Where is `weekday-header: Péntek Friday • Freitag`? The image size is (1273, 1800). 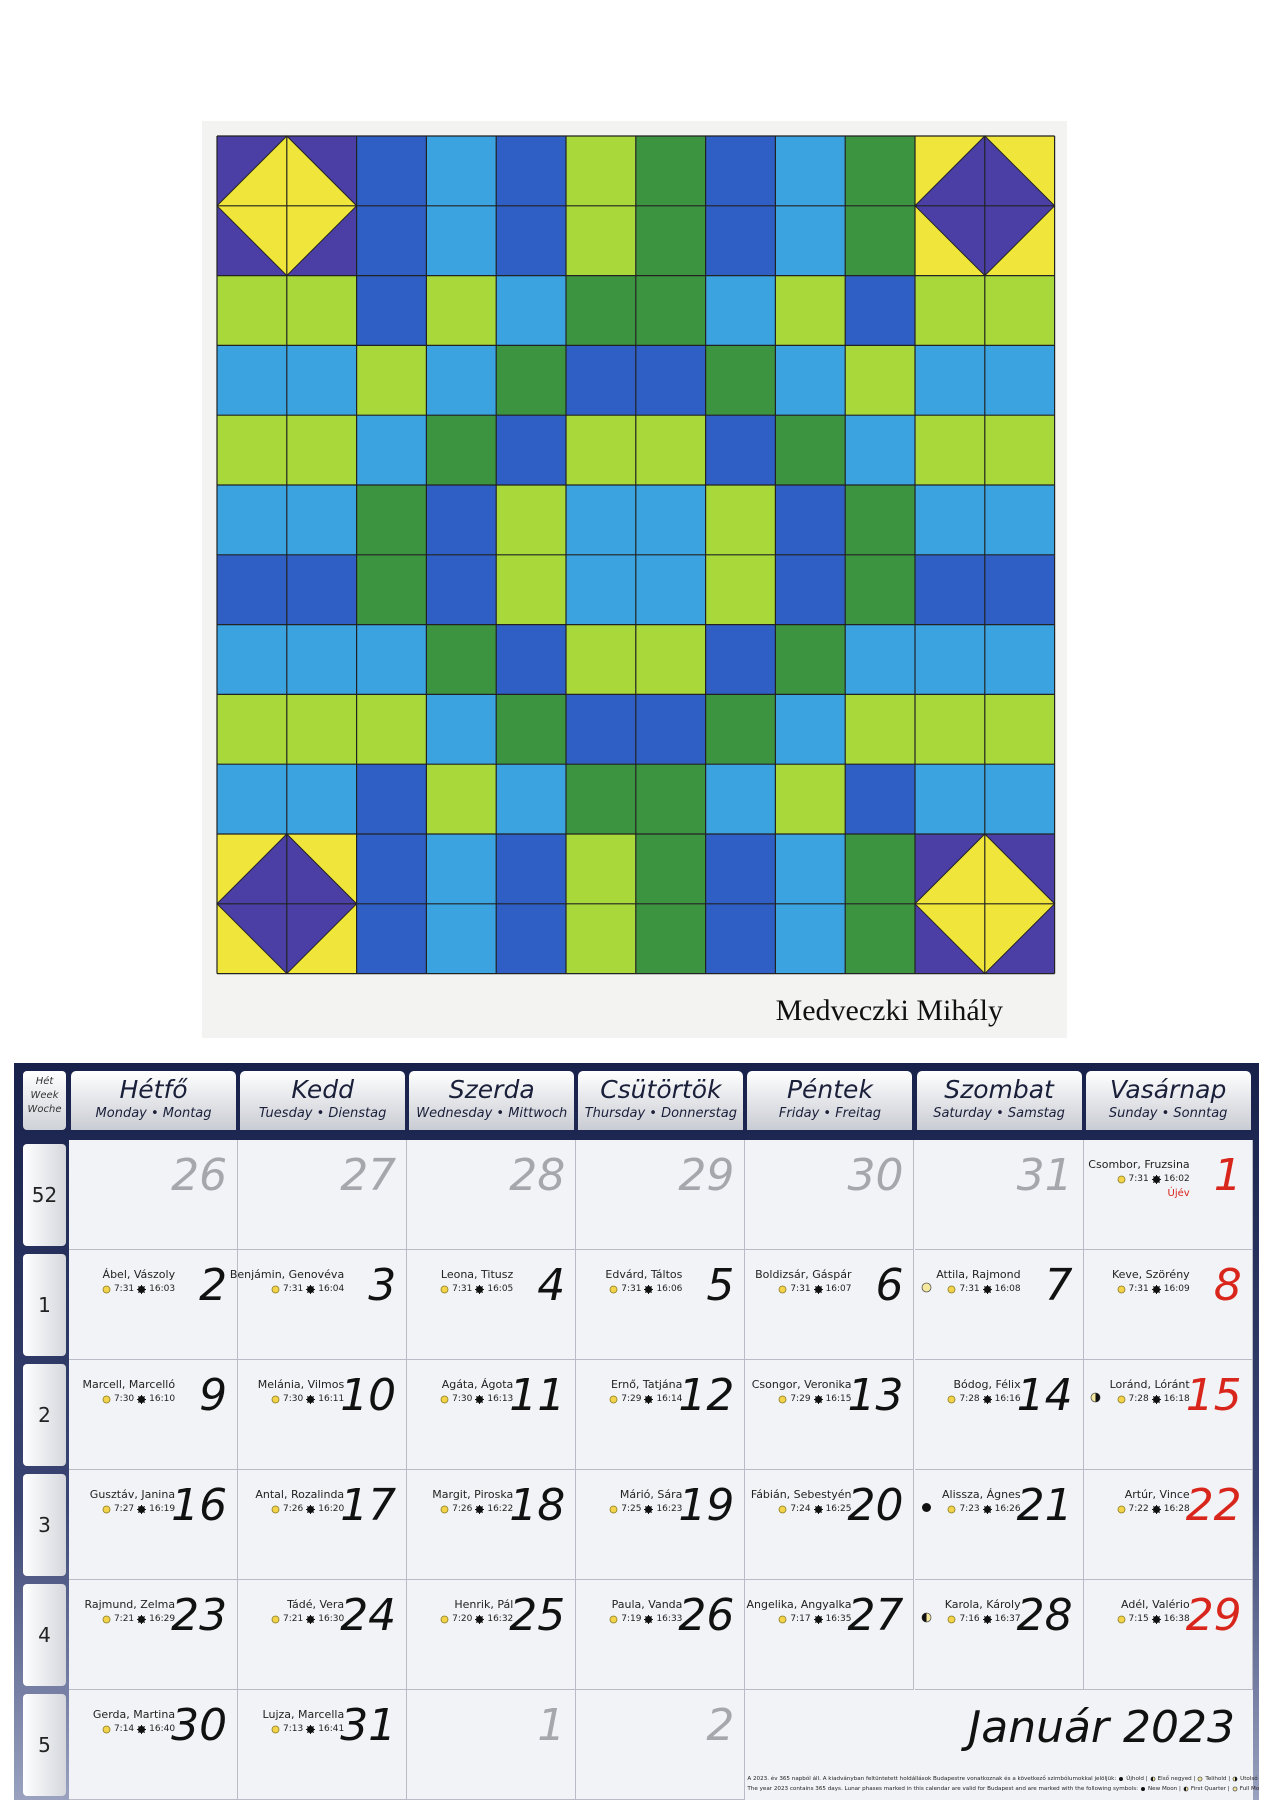
weekday-header: Péntek Friday • Freitag is located at coordinates (830, 1100).